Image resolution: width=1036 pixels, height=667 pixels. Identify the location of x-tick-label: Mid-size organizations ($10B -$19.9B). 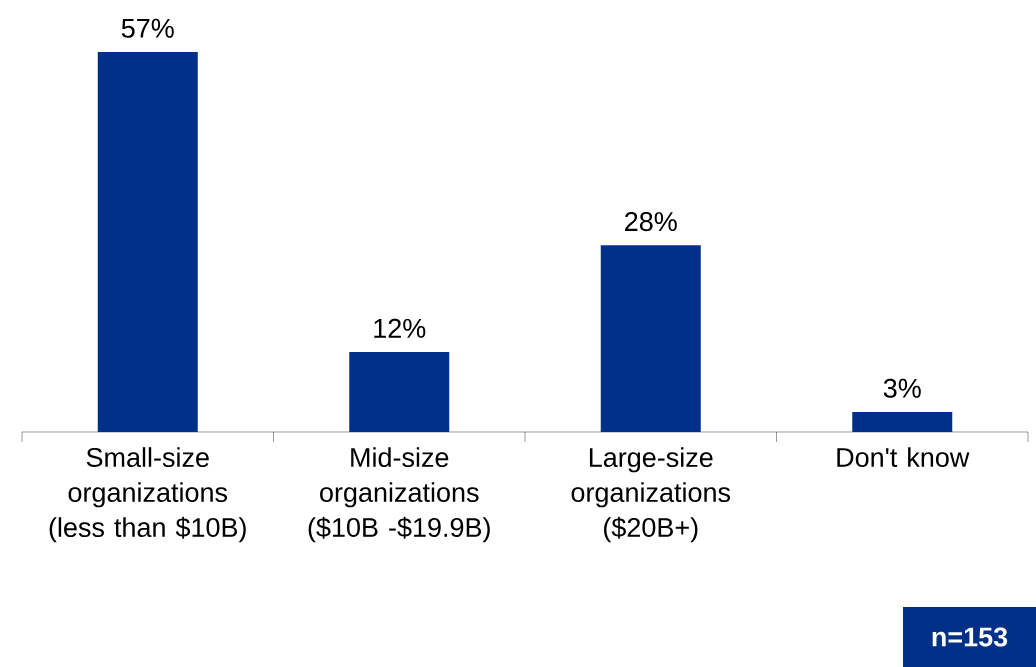
(399, 495).